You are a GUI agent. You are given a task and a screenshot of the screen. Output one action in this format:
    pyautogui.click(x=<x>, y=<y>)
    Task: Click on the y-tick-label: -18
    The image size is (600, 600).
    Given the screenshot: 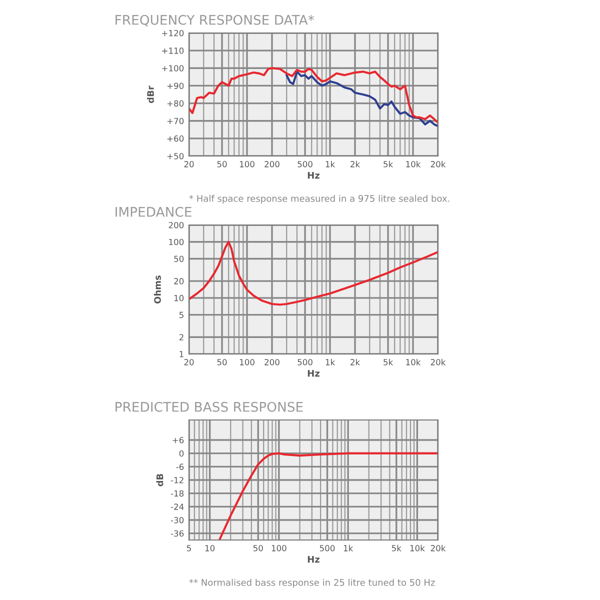 What is the action you would take?
    pyautogui.click(x=177, y=493)
    